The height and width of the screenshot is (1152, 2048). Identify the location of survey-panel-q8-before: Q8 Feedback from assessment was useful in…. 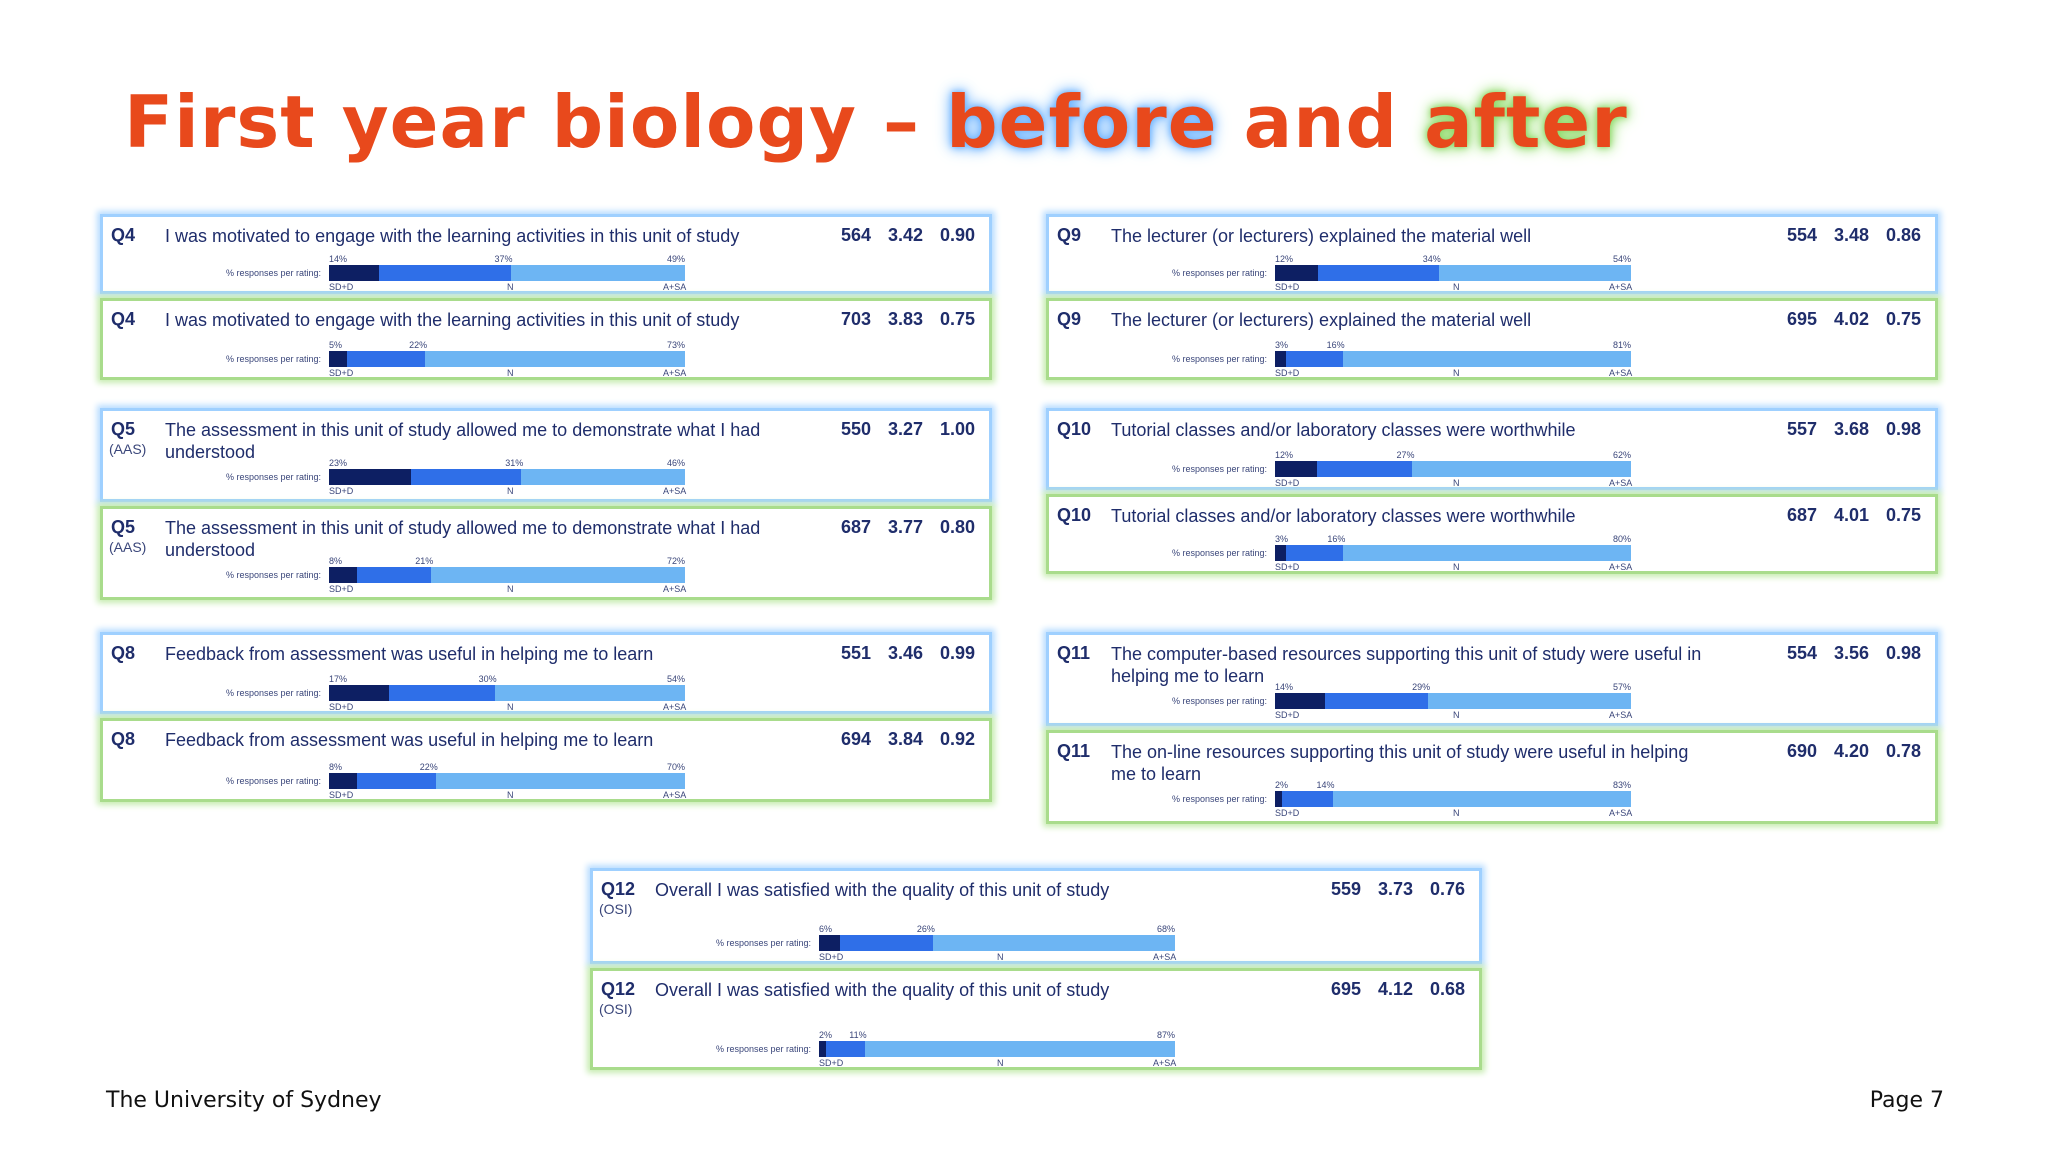
(546, 673).